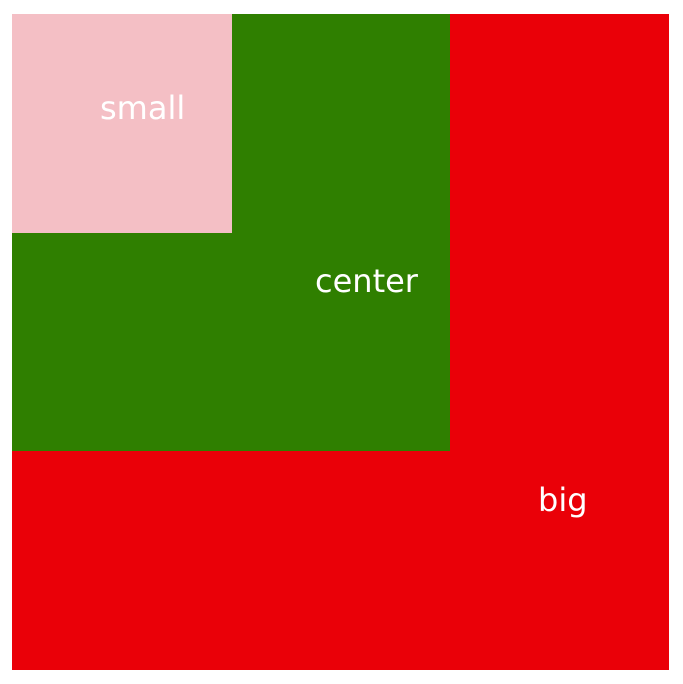 The height and width of the screenshot is (684, 683). What do you see at coordinates (143, 108) in the screenshot?
I see `small-box-label: small` at bounding box center [143, 108].